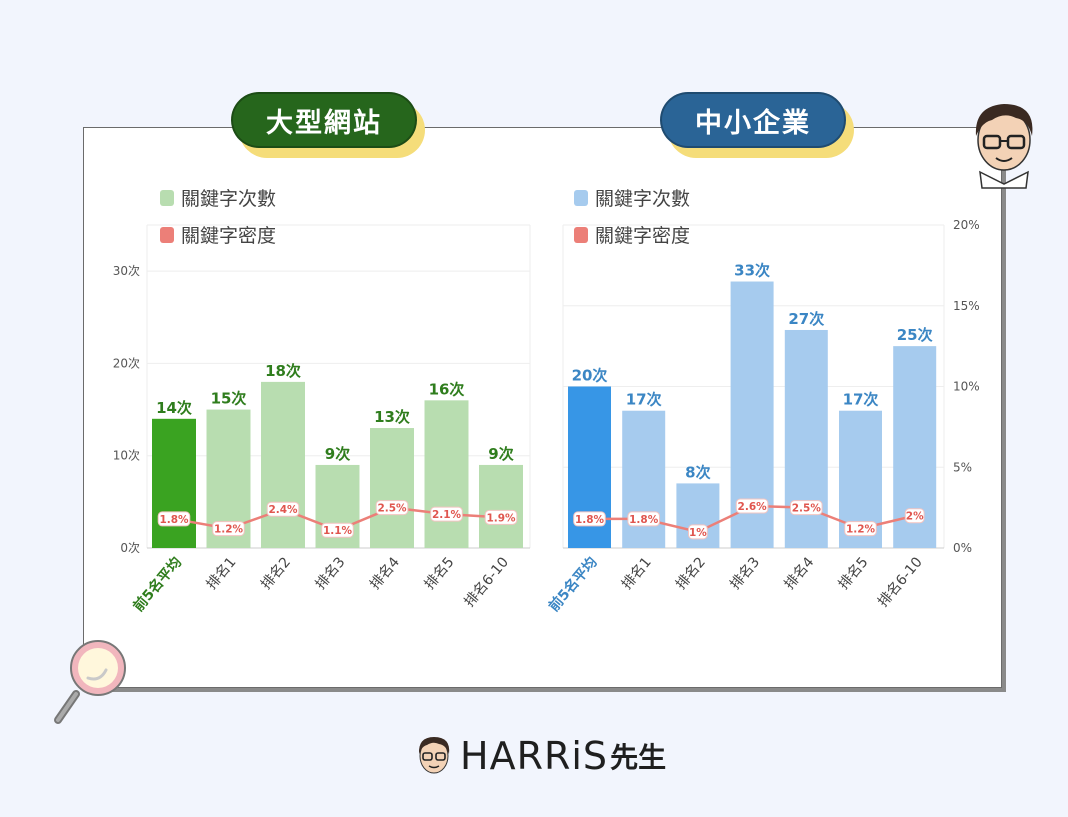 The height and width of the screenshot is (817, 1068). What do you see at coordinates (229, 399) in the screenshot?
I see `bar-value-label: 15次` at bounding box center [229, 399].